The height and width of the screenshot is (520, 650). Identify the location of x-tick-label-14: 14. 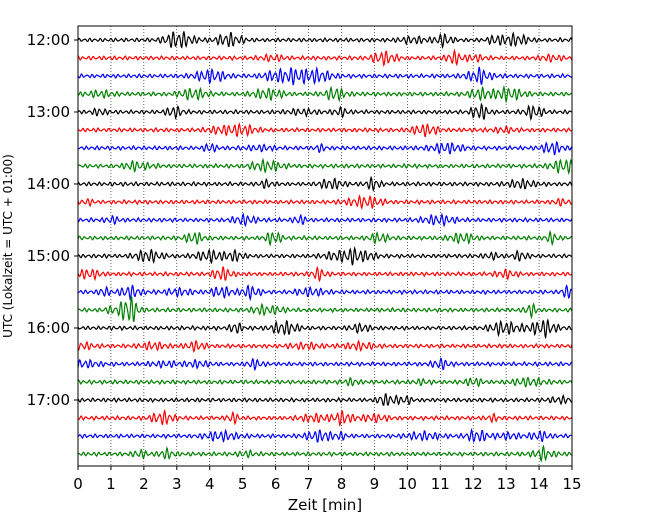
(539, 484).